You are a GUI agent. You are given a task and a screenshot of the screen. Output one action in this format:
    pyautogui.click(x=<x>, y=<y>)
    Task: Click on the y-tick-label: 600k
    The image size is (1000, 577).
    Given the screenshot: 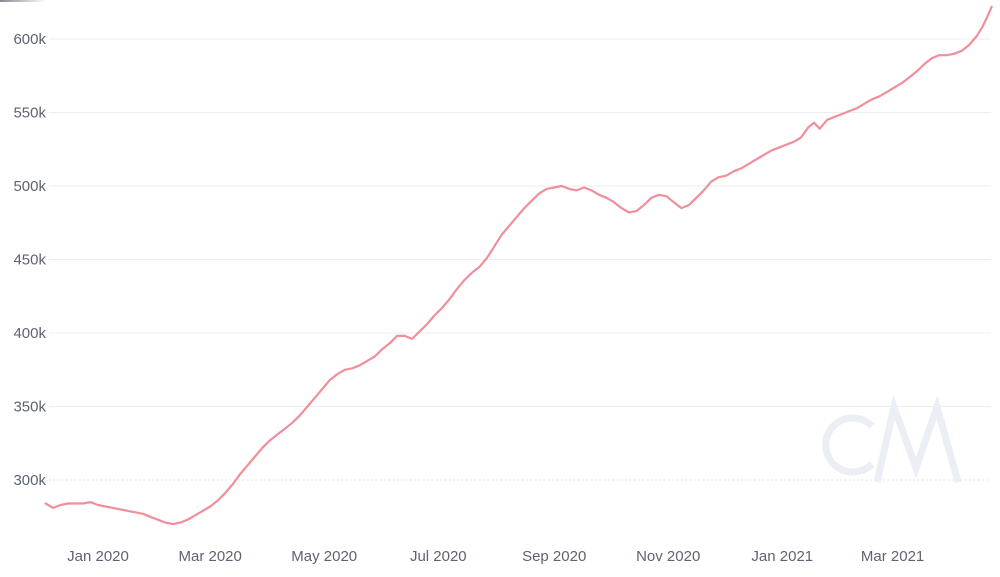 What is the action you would take?
    pyautogui.click(x=29, y=39)
    